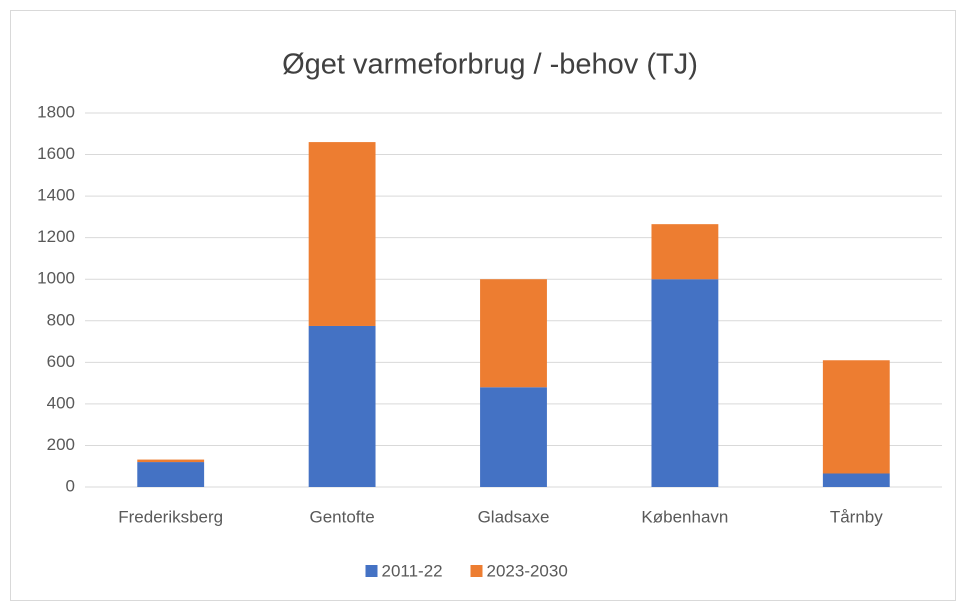 This screenshot has width=958, height=602. What do you see at coordinates (490, 65) in the screenshot?
I see `chart-title: Øget varmeforbrug / -behov (TJ)` at bounding box center [490, 65].